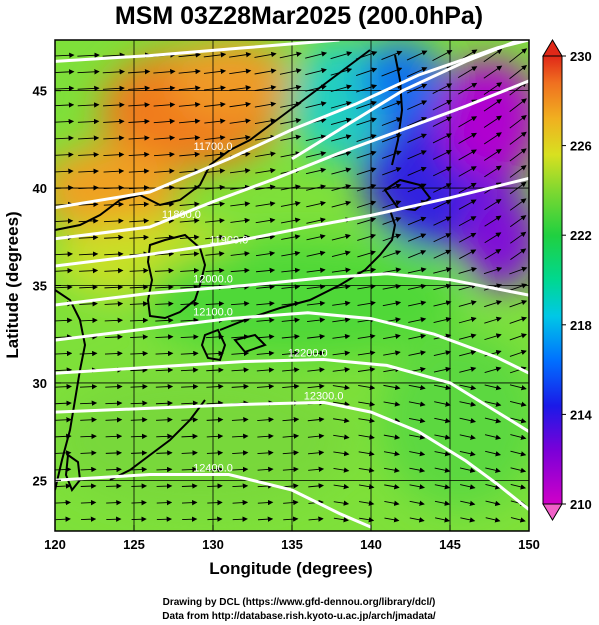 The width and height of the screenshot is (599, 625). I want to click on y-tick-label: 45, so click(40, 91).